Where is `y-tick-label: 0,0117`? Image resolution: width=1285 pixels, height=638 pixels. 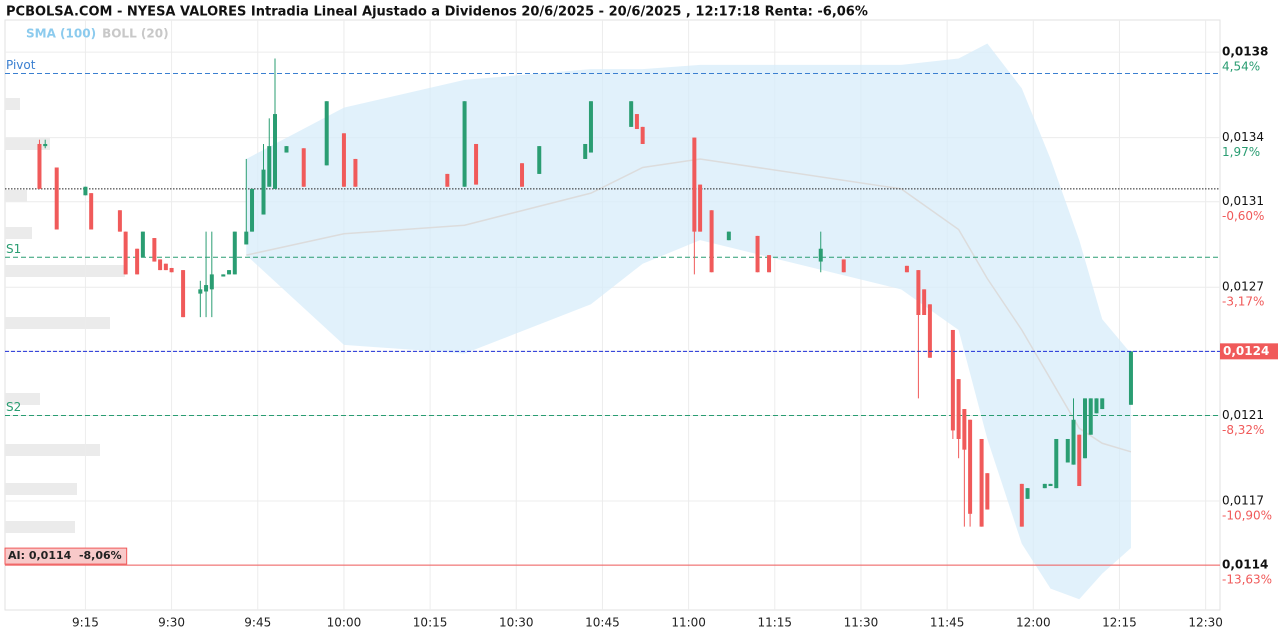
y-tick-label: 0,0117 is located at coordinates (1243, 500).